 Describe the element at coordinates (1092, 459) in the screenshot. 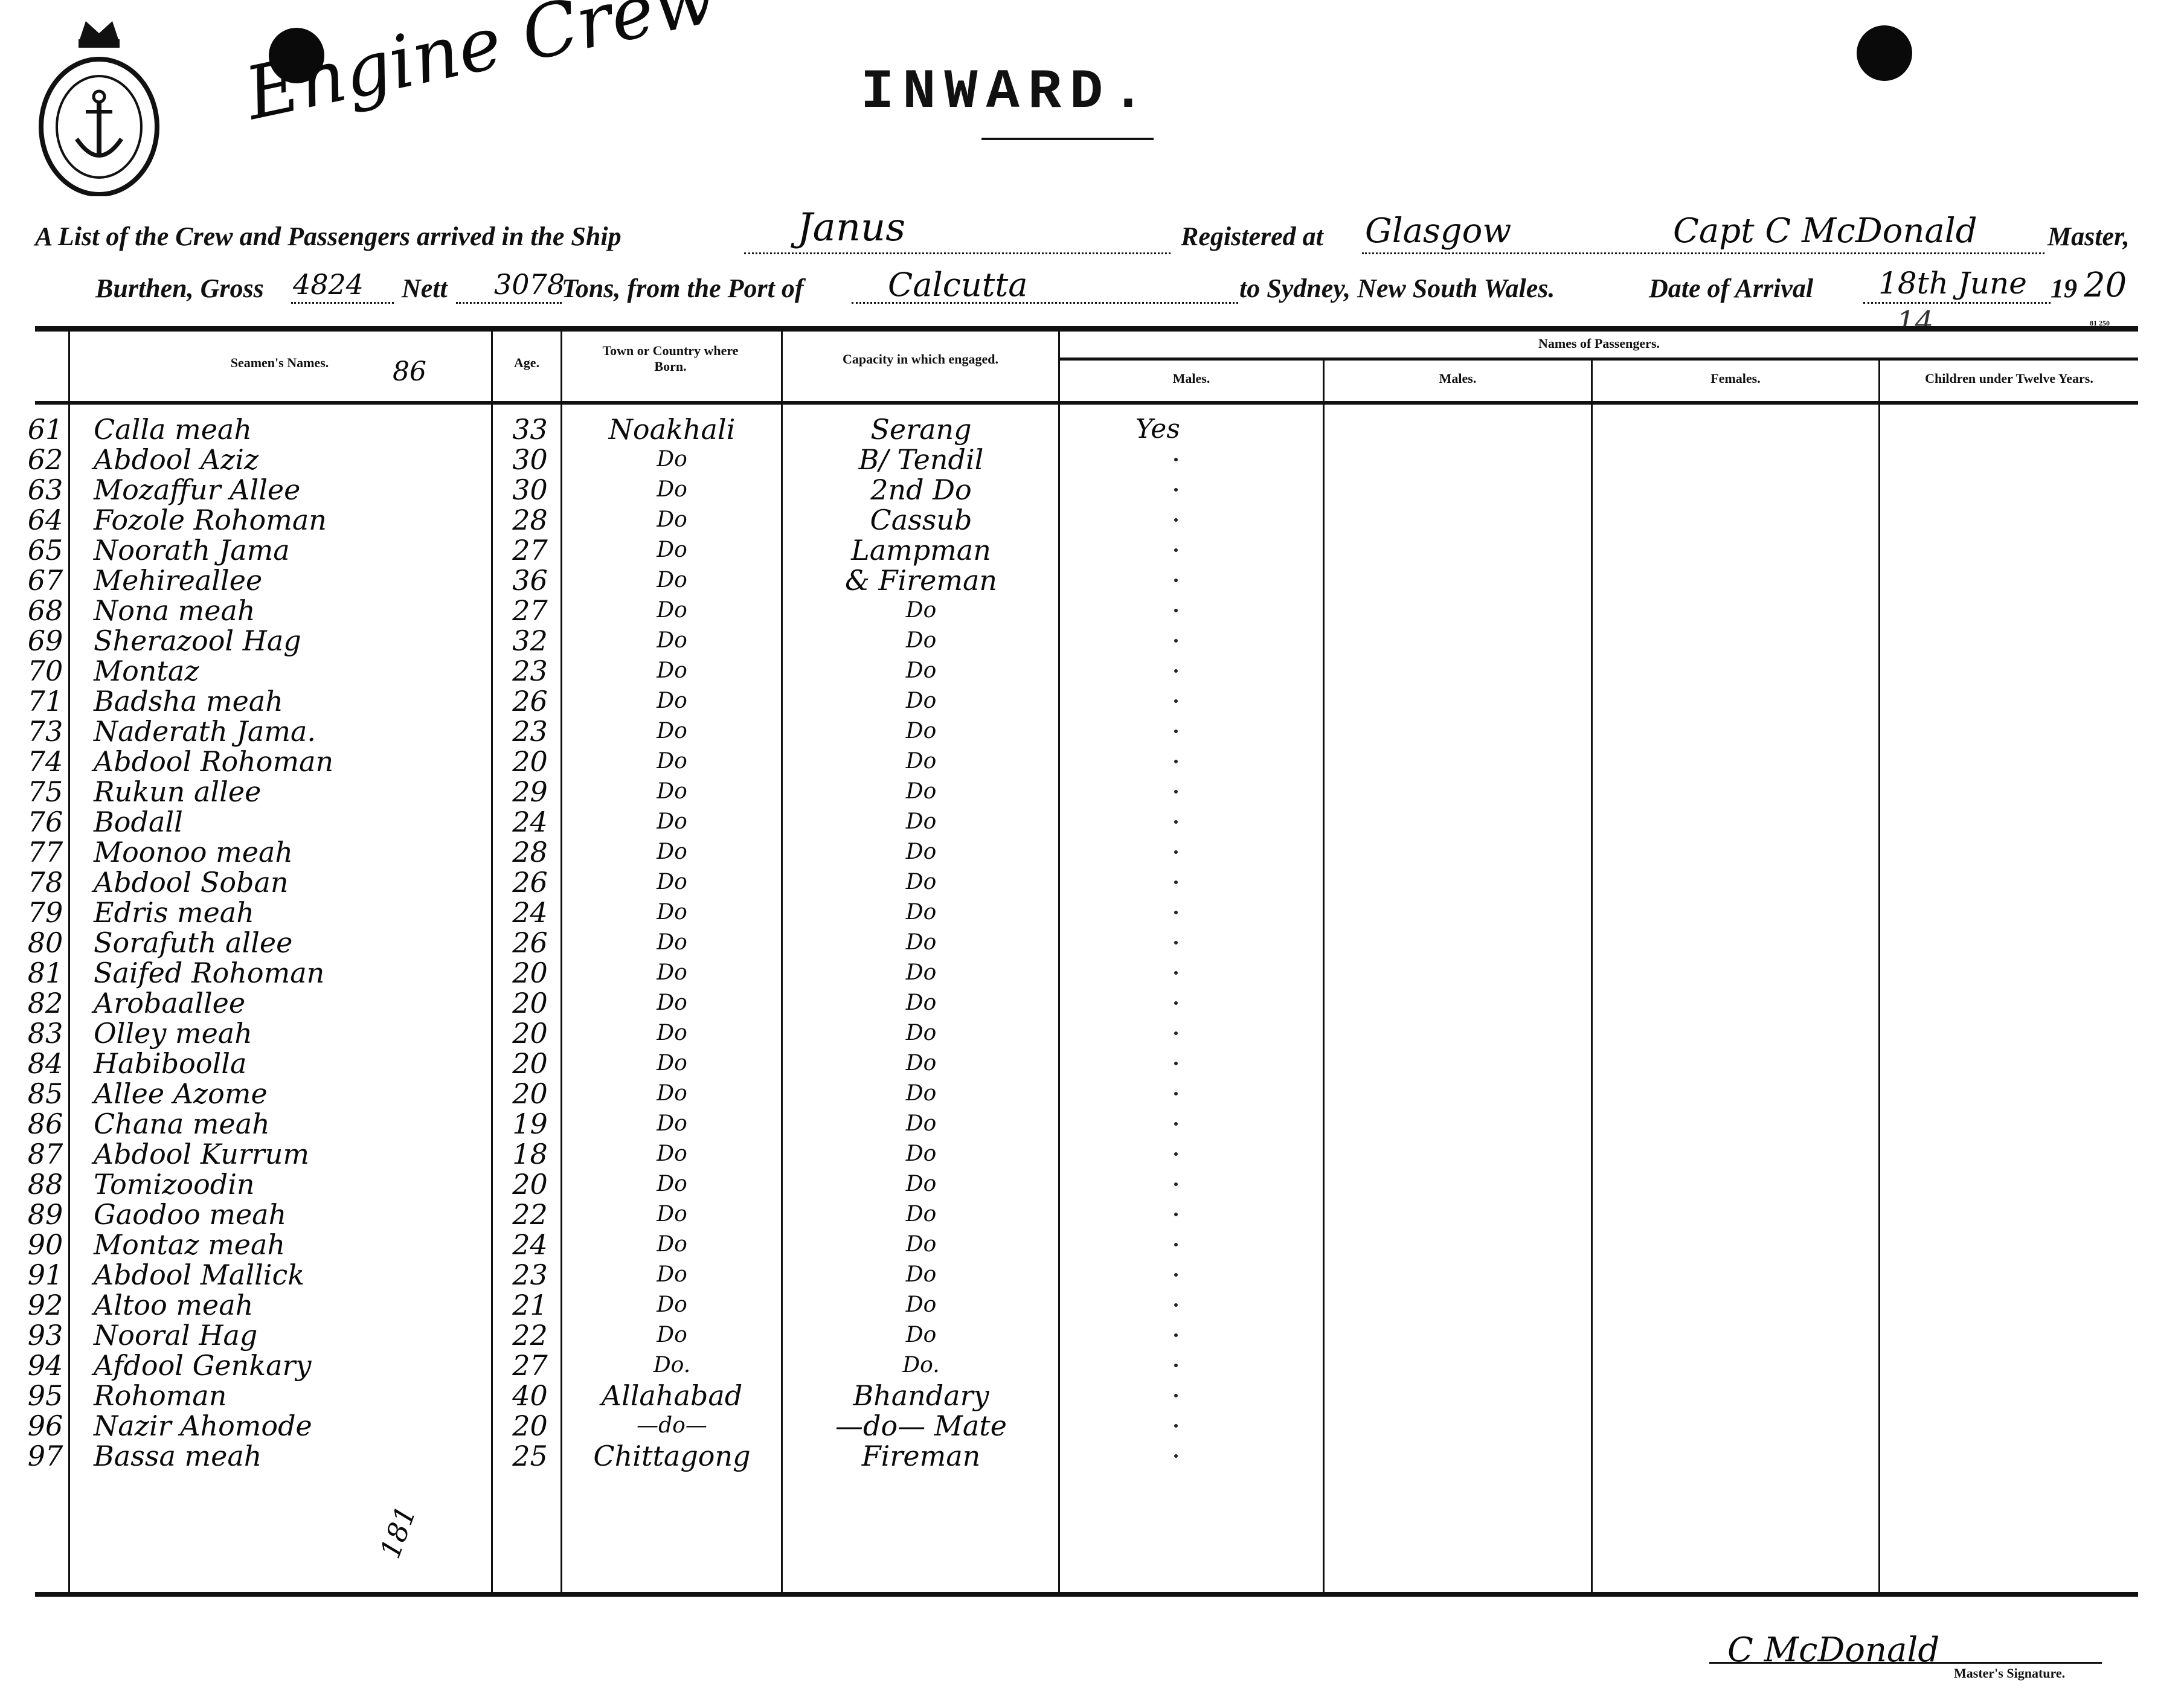

I see `table-row: 62 Abdool Aziz 30 Do B/ Tendil` at that location.